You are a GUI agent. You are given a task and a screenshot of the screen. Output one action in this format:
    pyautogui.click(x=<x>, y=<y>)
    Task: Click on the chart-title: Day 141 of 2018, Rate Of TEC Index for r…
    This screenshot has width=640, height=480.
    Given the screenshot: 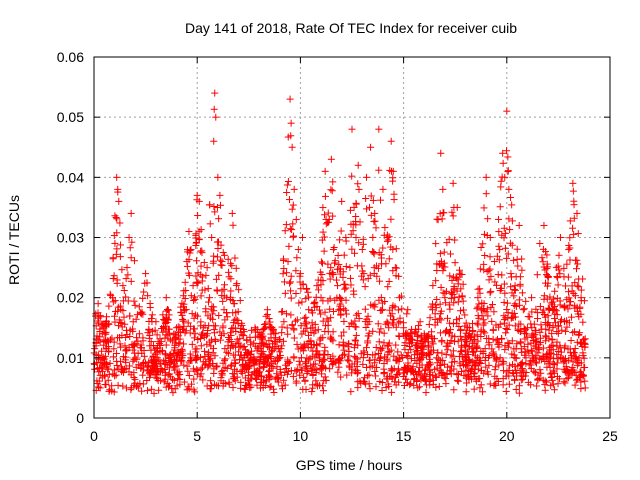 What is the action you would take?
    pyautogui.click(x=351, y=28)
    